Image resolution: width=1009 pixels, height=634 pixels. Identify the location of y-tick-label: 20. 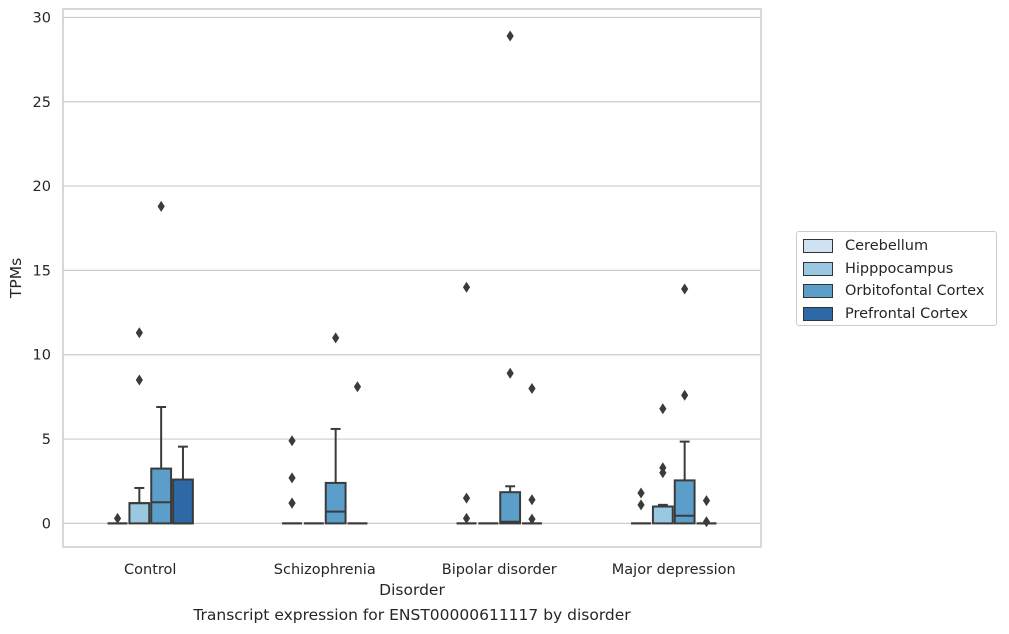
(42, 187).